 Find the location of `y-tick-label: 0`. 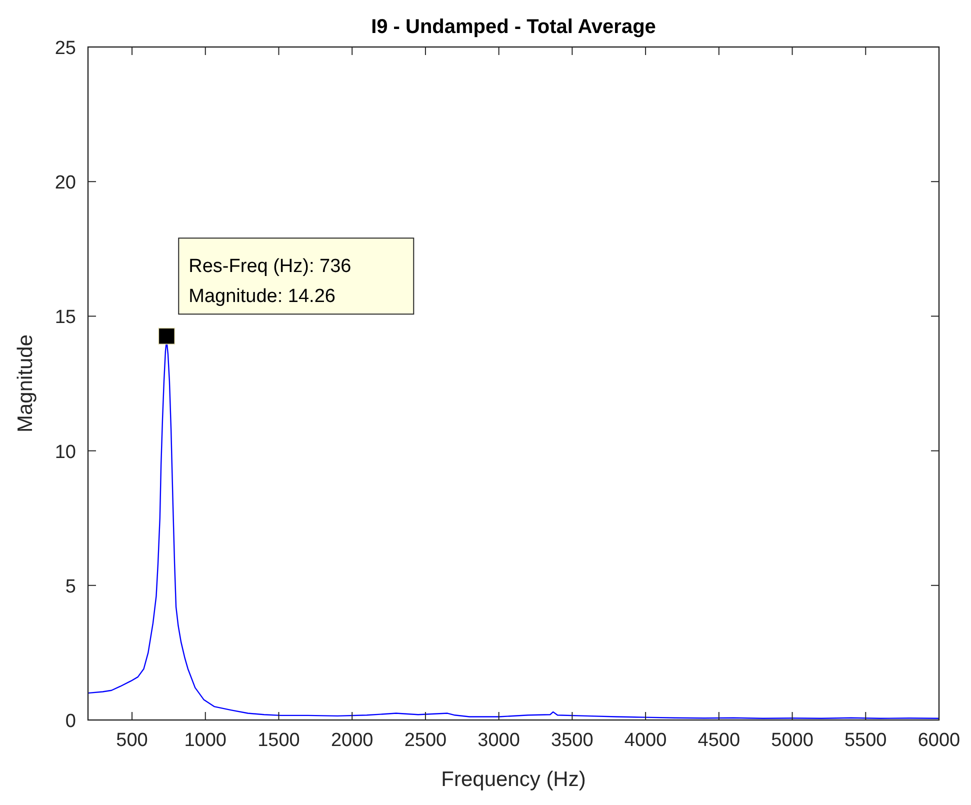

y-tick-label: 0 is located at coordinates (70, 721).